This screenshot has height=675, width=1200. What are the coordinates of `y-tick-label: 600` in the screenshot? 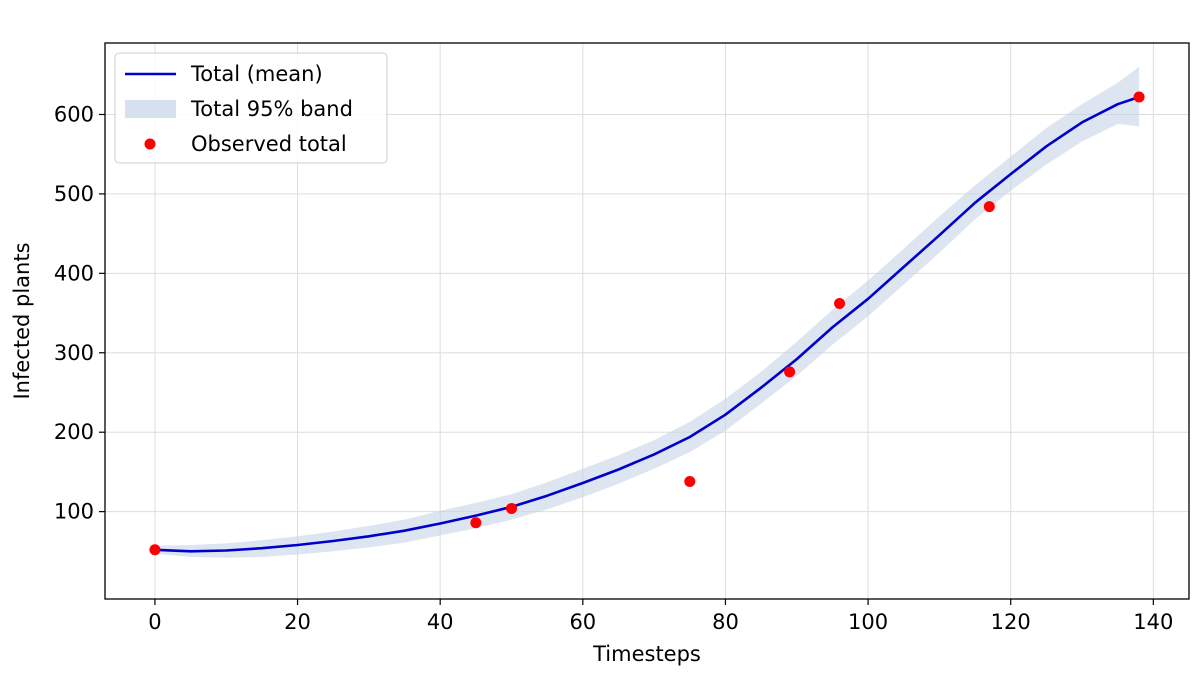 It's located at (74, 114).